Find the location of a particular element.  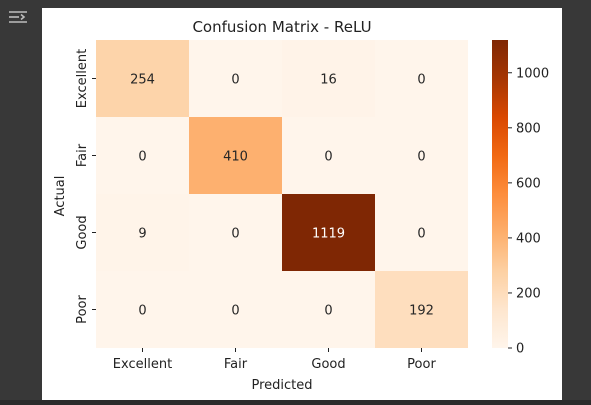

cell-value-label: 192 is located at coordinates (421, 311).